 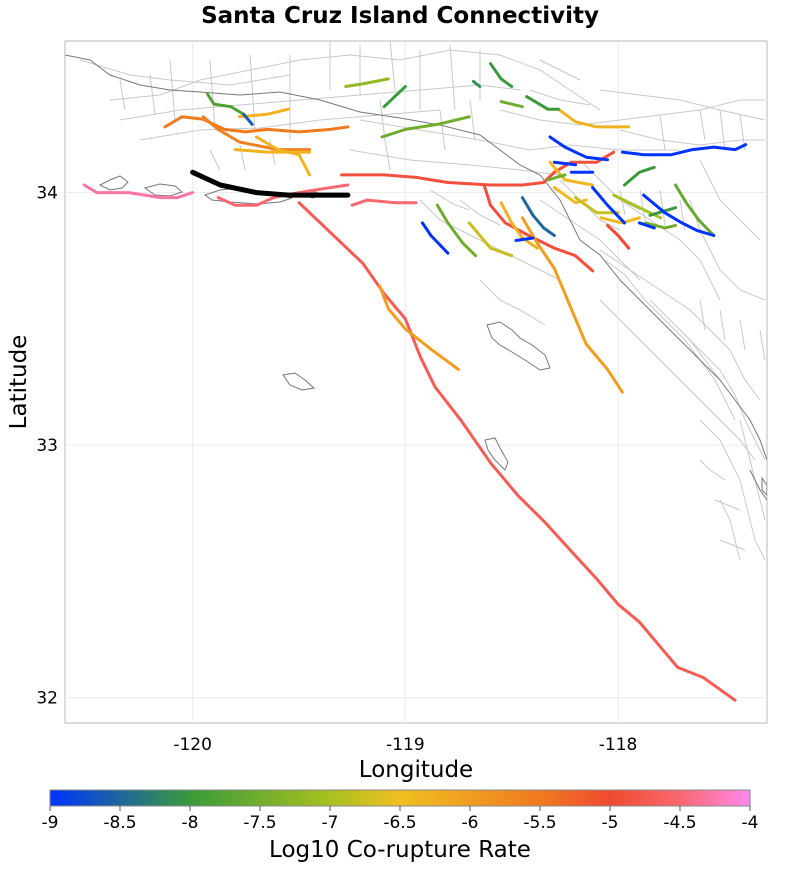 What do you see at coordinates (192, 745) in the screenshot?
I see `x-tick-label: -120` at bounding box center [192, 745].